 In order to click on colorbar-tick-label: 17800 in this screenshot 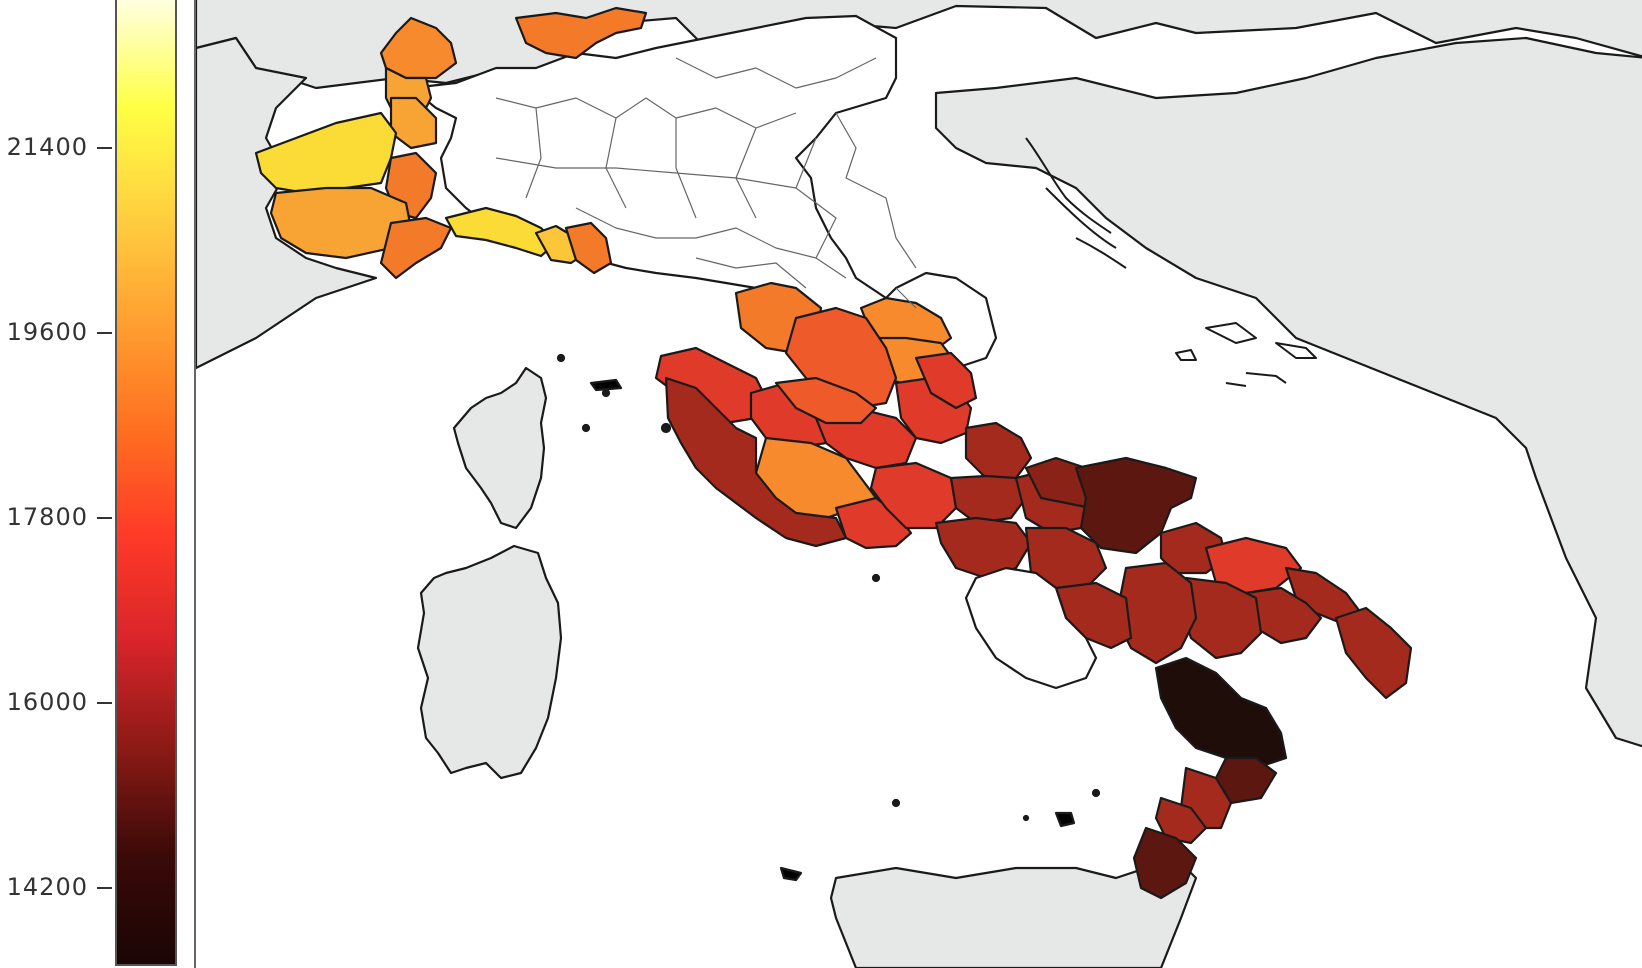, I will do `click(47, 517)`.